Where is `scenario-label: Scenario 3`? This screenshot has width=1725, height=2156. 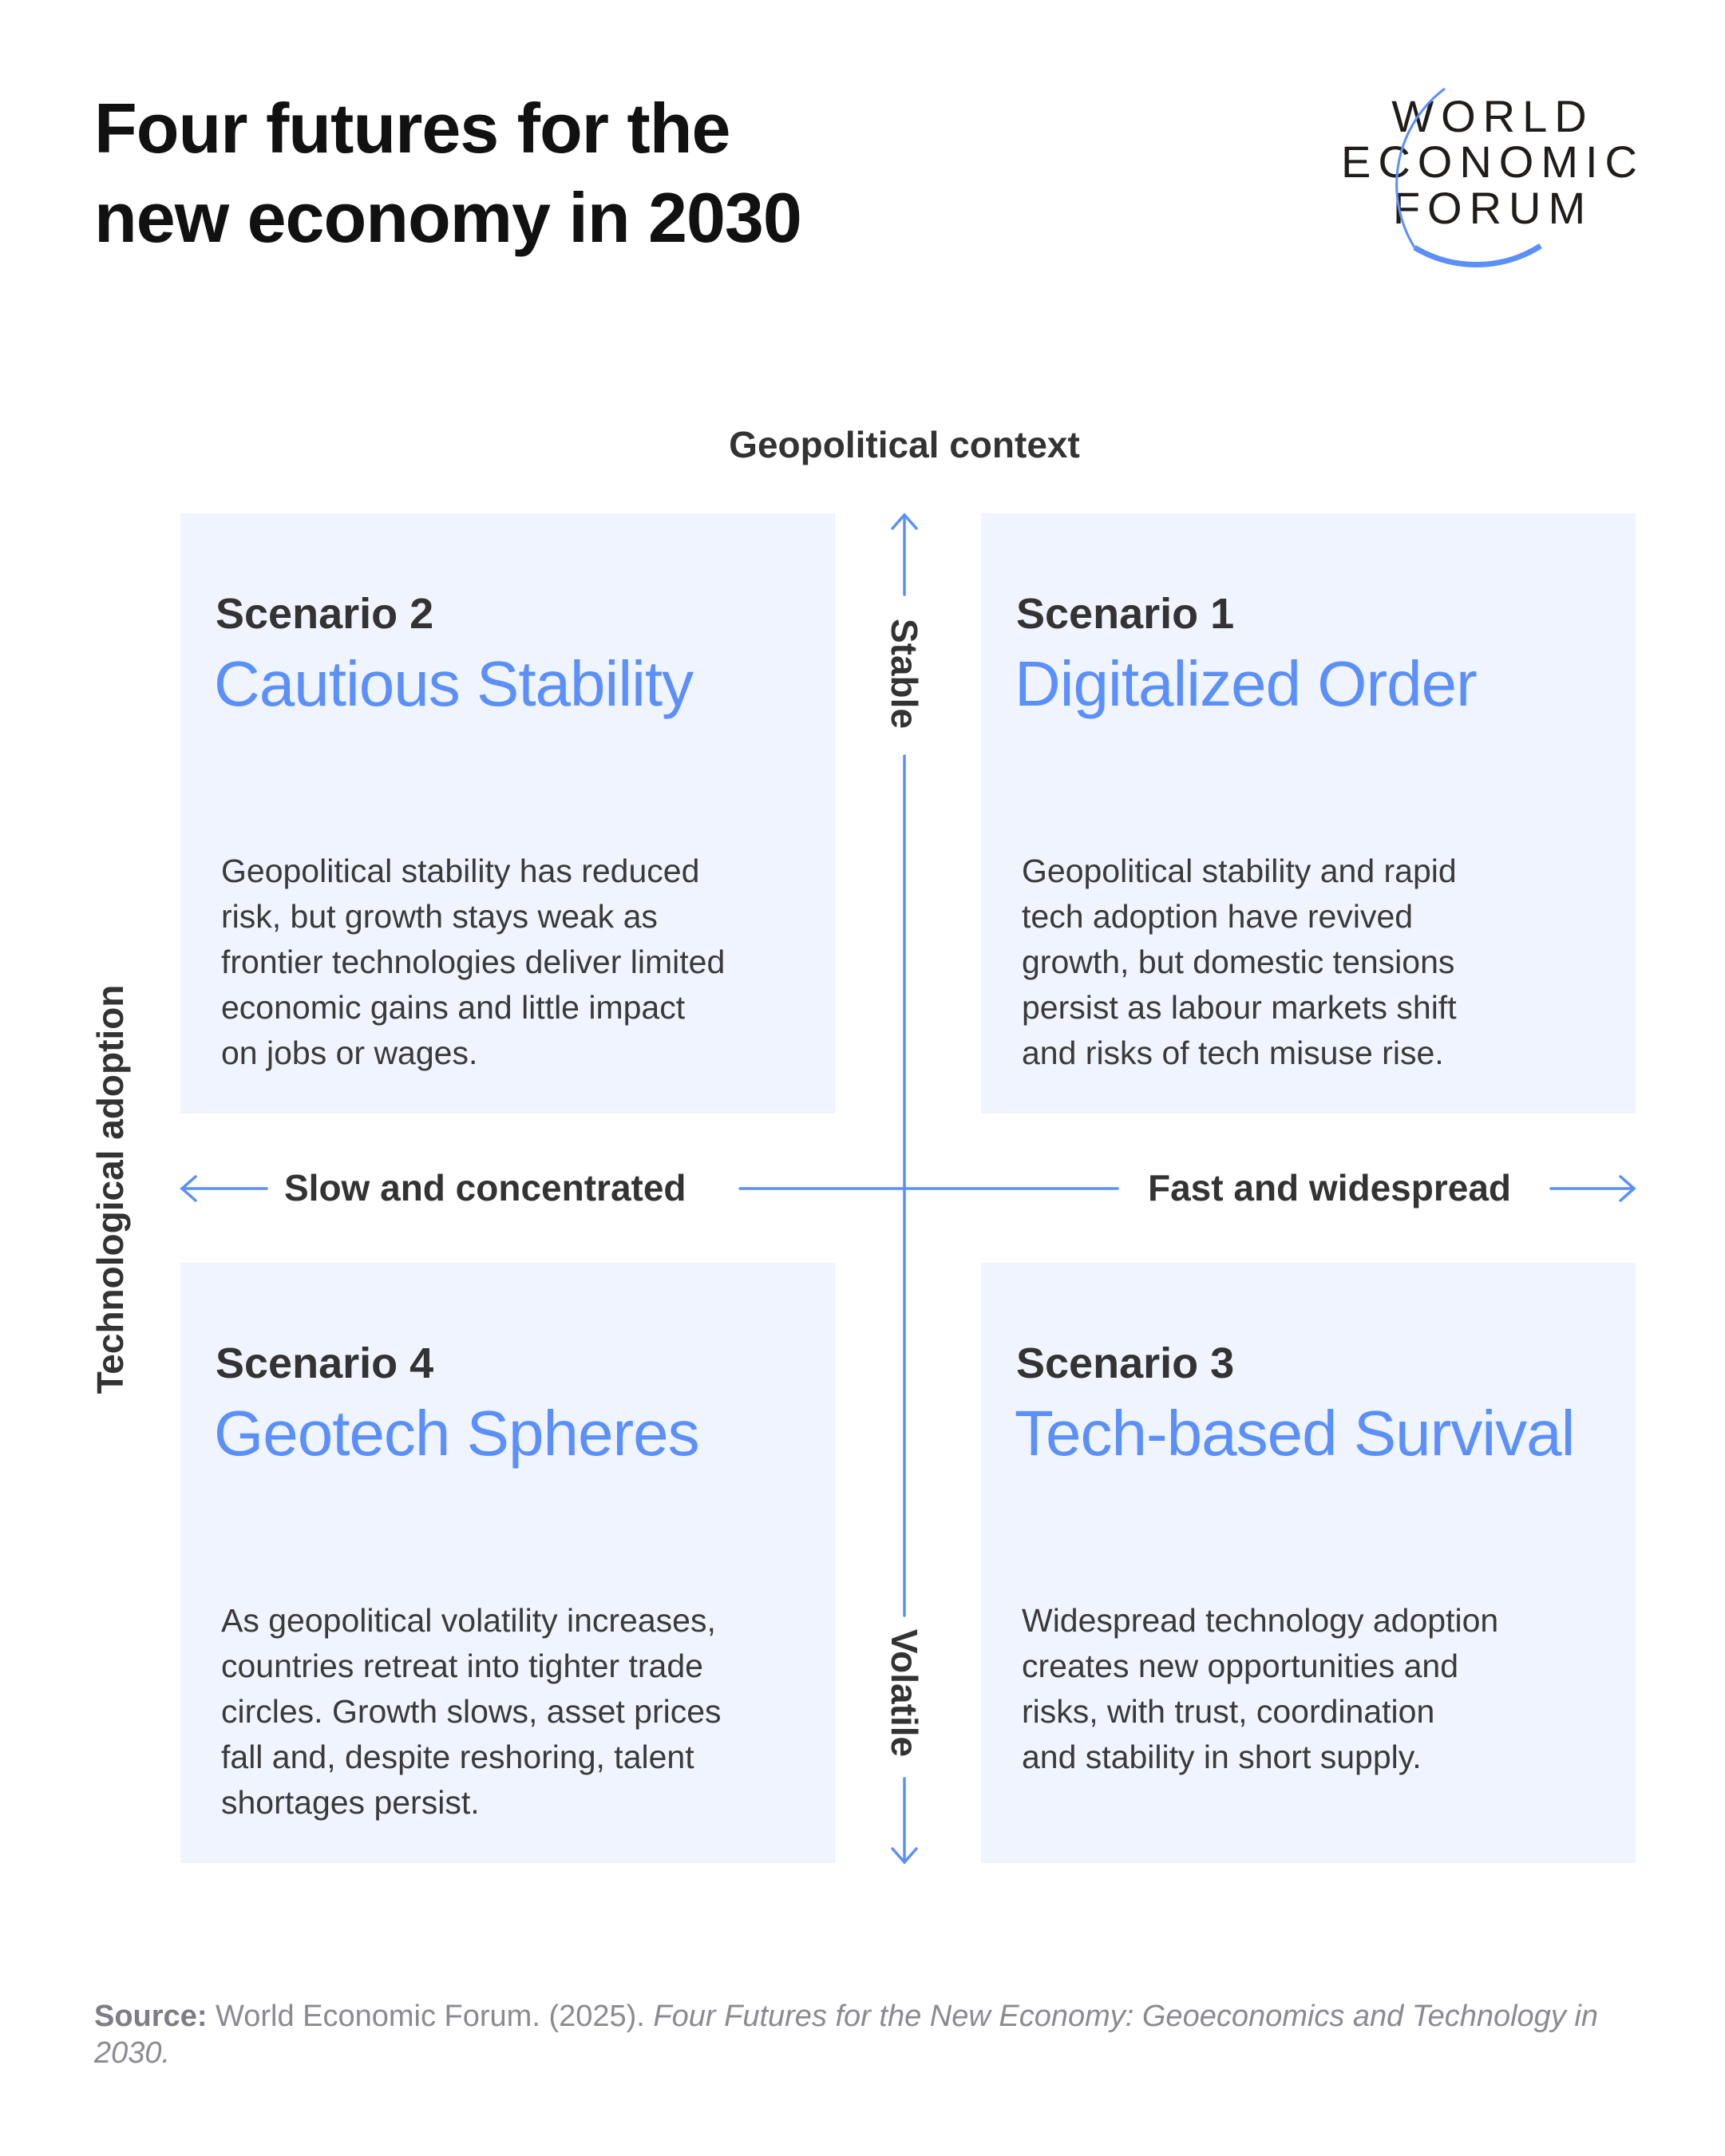
scenario-label: Scenario 3 is located at coordinates (1125, 1363).